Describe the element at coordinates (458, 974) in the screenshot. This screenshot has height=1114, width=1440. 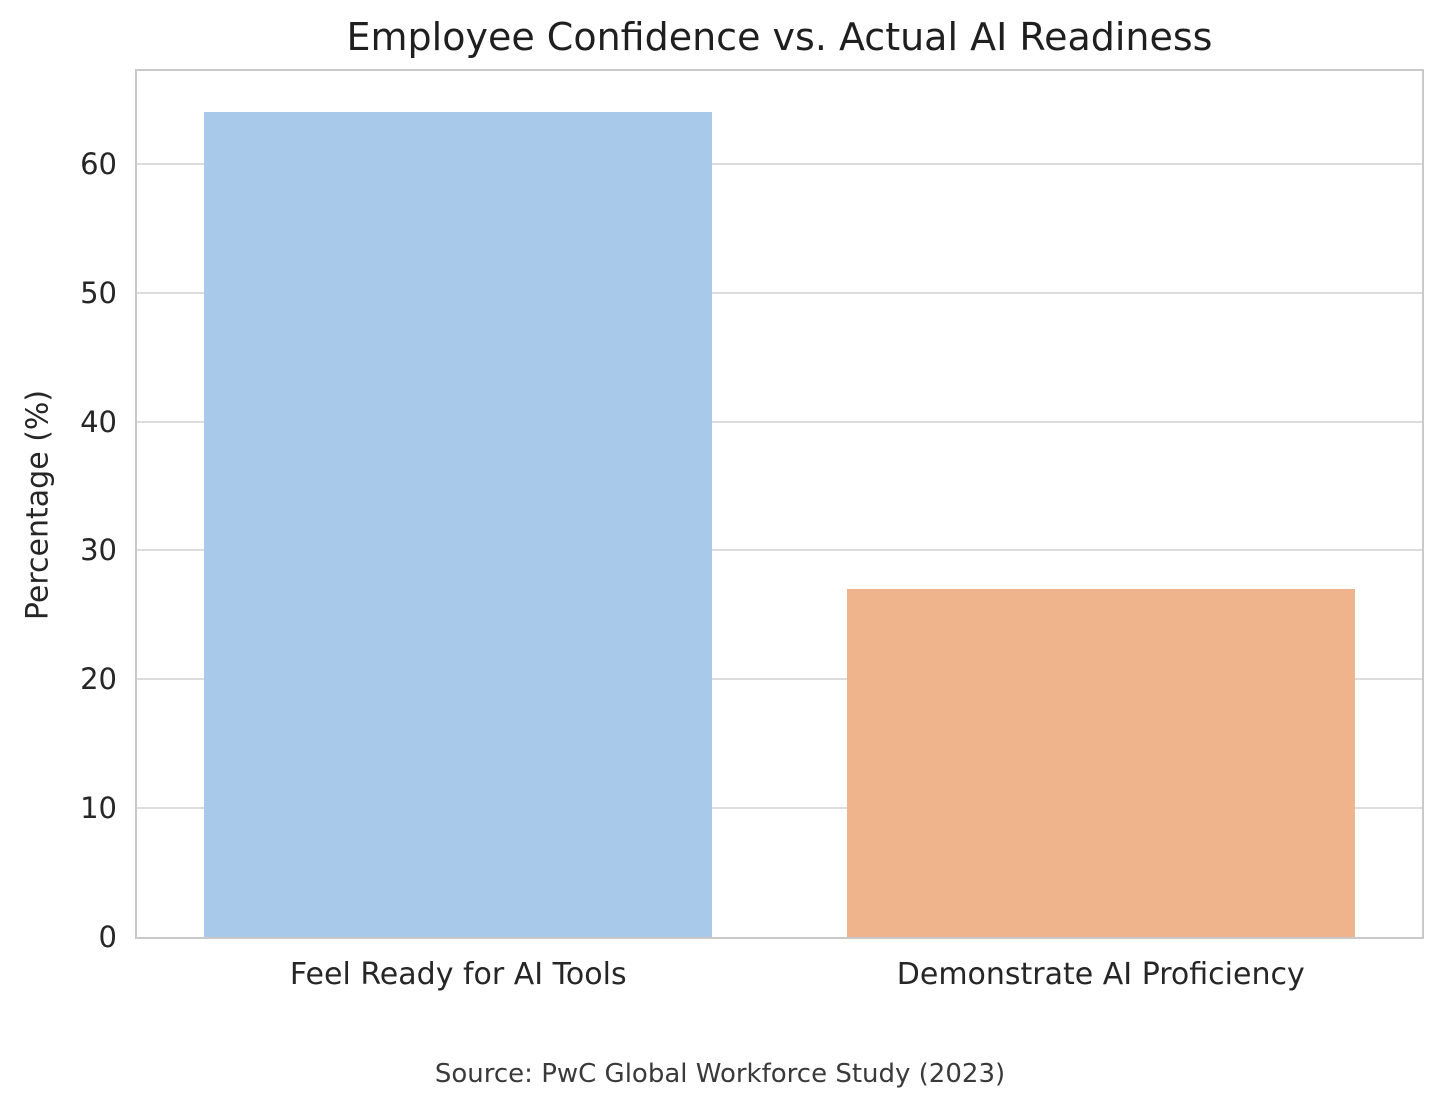
I see `x-category-label: Feel Ready for AI Tools` at that location.